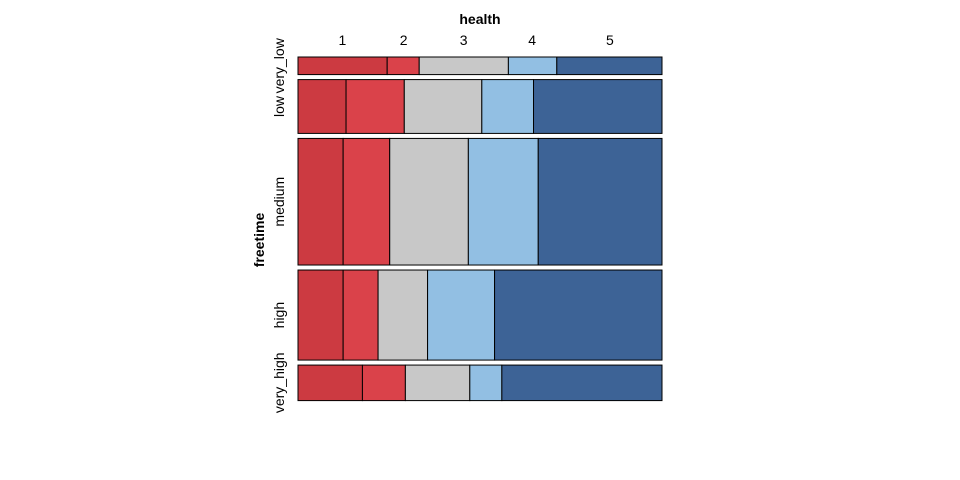 The height and width of the screenshot is (480, 960). I want to click on x-tick-label: 2, so click(404, 40).